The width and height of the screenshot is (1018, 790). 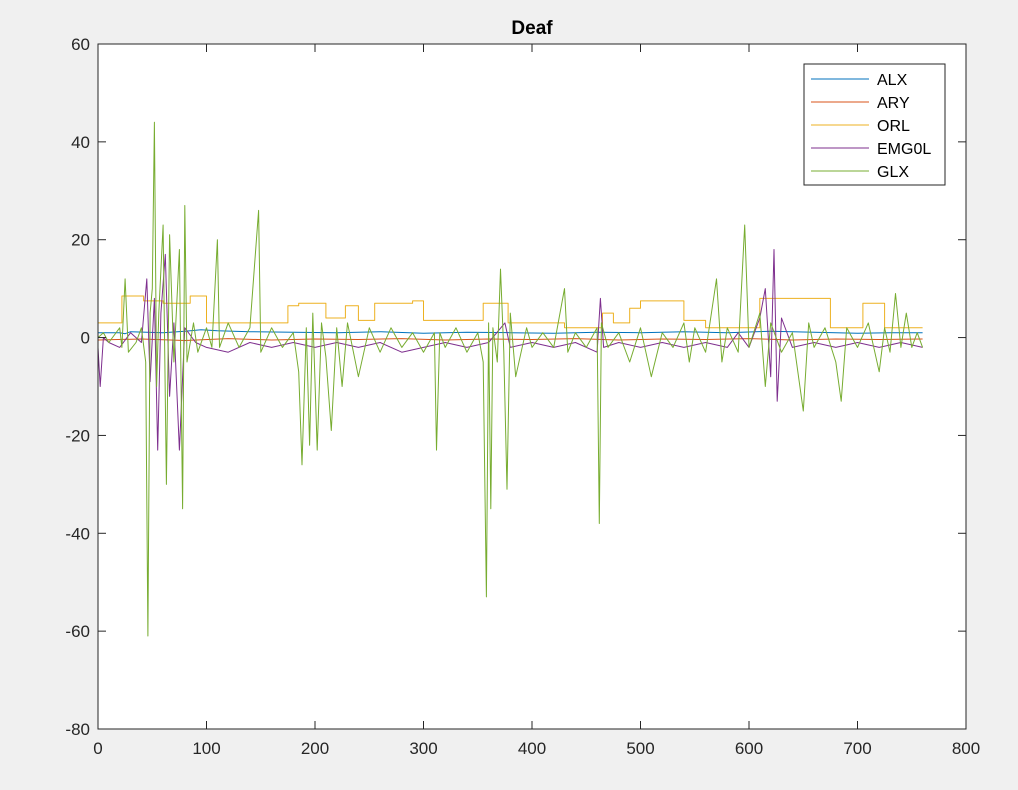 I want to click on legend-label-ary: ARY, so click(x=893, y=103).